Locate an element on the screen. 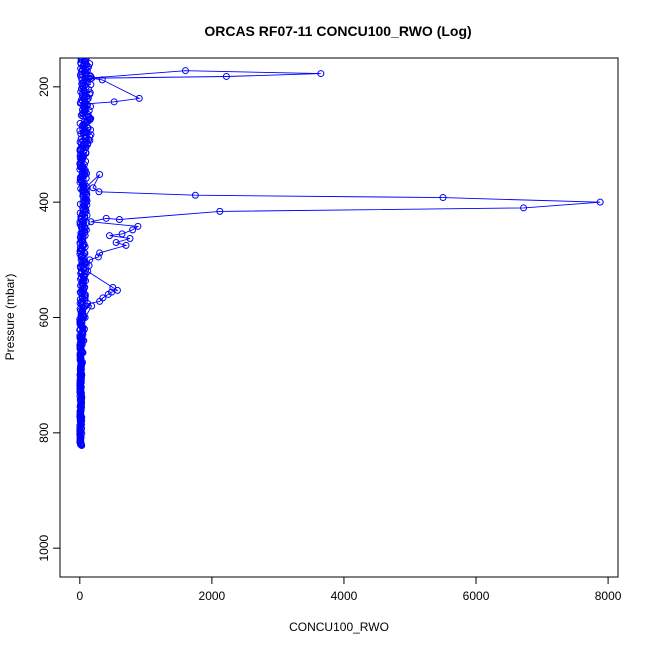 The width and height of the screenshot is (650, 650). x-axis-label: CONCU100_RWO is located at coordinates (339, 627).